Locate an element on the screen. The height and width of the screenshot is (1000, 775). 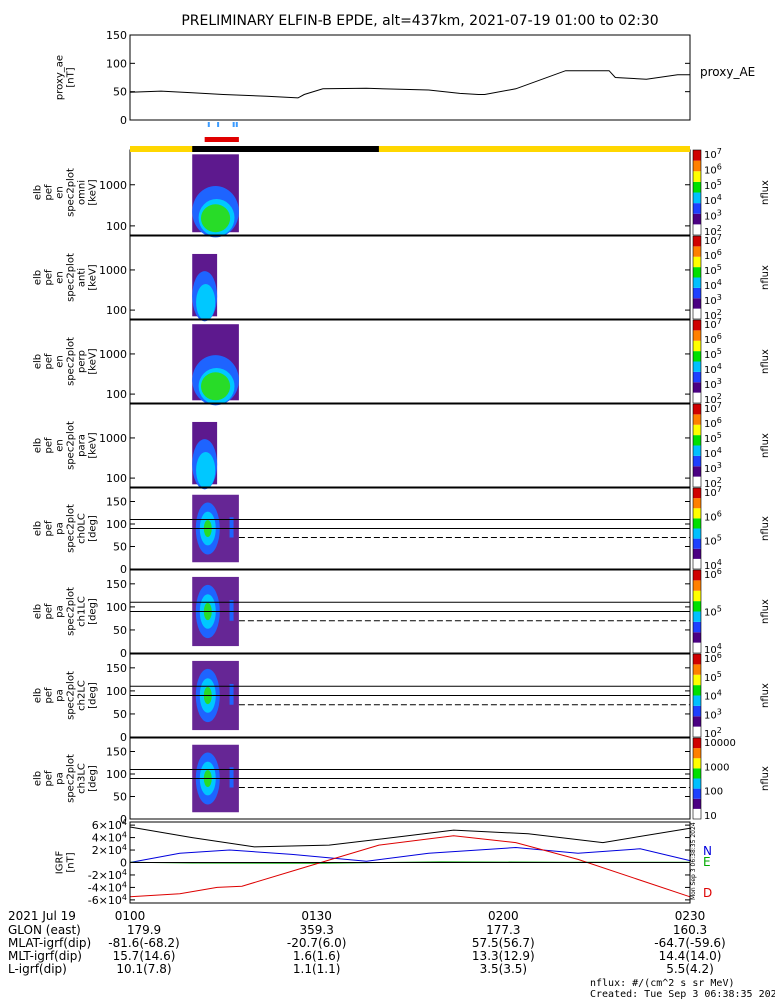
time-axis-label: 0100 is located at coordinates (130, 916).